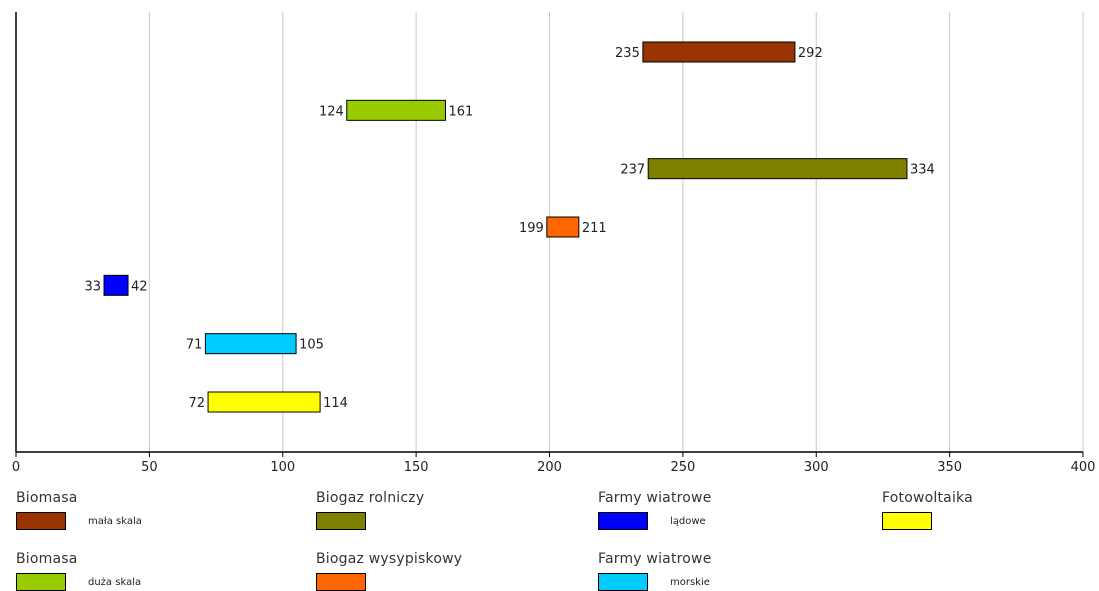 Image resolution: width=1099 pixels, height=591 pixels. I want to click on legend-title: Fotowoltaika, so click(927, 498).